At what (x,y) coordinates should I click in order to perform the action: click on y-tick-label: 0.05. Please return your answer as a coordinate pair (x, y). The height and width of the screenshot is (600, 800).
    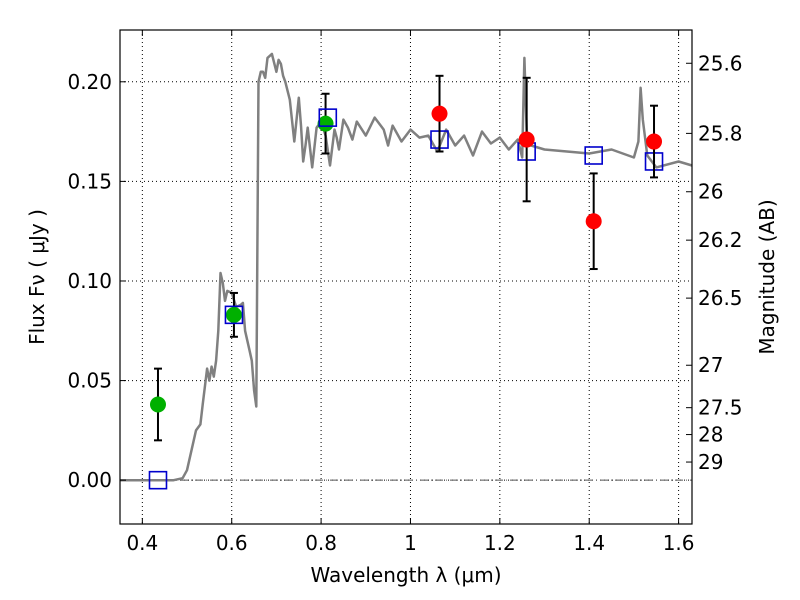
    Looking at the image, I should click on (89, 381).